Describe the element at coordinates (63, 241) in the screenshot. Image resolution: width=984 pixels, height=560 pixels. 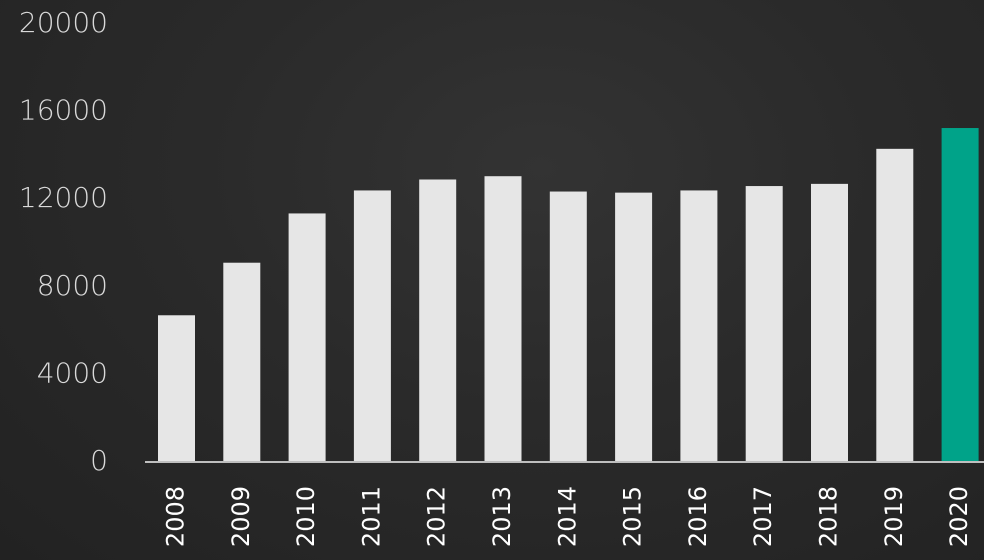
I see `y-axis-ticks: 0 4000 8000 12000 16000 20000` at that location.